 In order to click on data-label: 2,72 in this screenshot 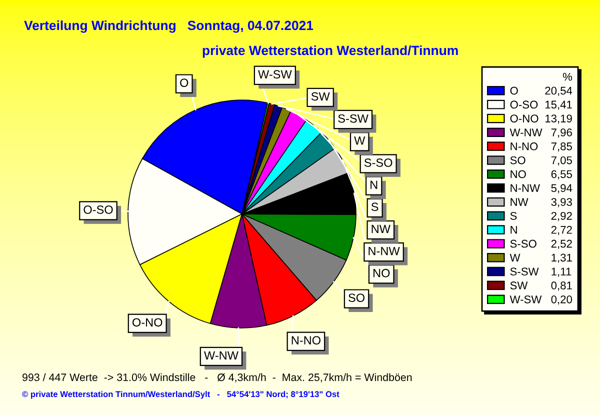, I will do `click(561, 231)`.